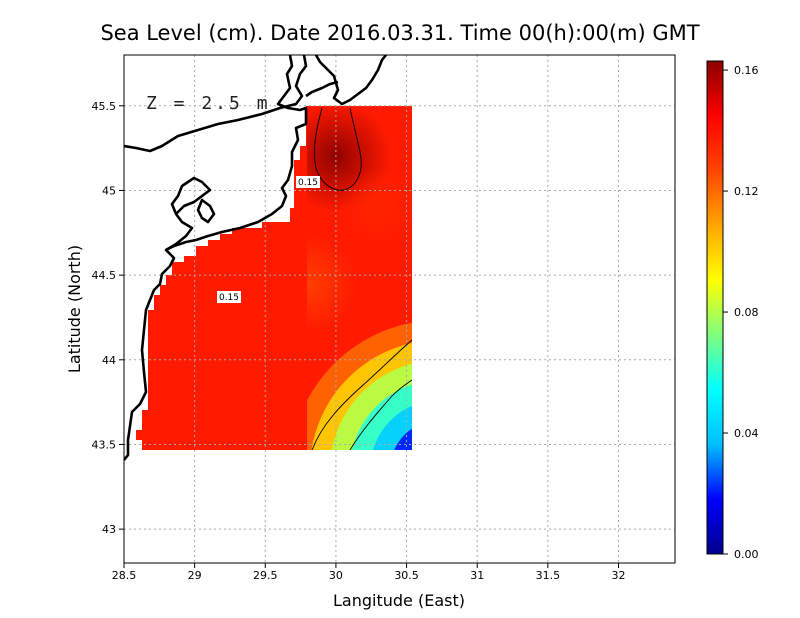 The image size is (800, 618). I want to click on y-axis-label: Latitude (North), so click(74, 309).